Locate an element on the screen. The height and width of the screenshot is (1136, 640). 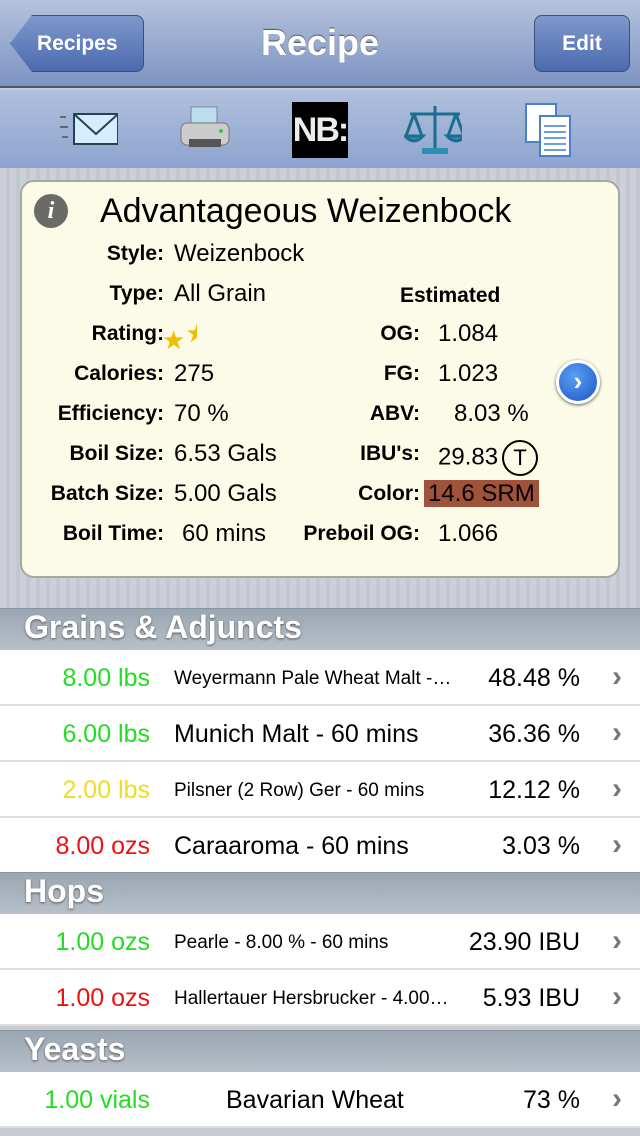
estimate-value: 1.084 is located at coordinates (468, 333).